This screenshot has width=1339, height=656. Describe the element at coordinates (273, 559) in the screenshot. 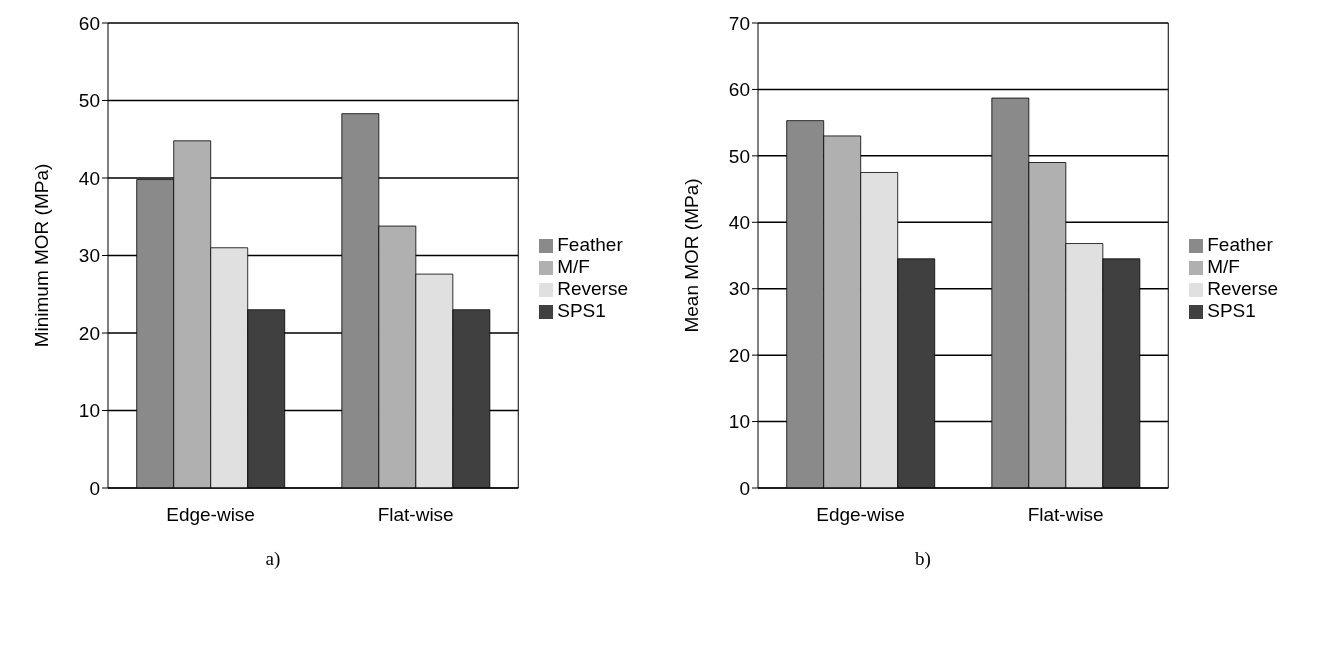

I see `text: a)` at that location.